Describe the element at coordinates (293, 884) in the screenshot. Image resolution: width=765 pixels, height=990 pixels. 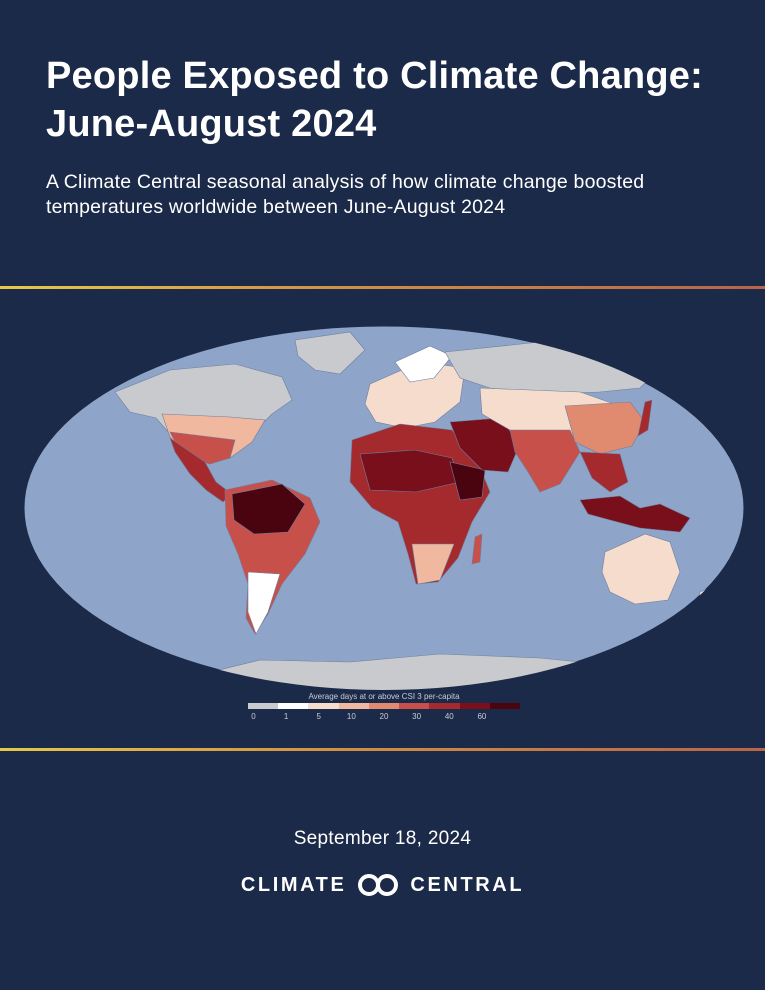
I see `logo-left-word: CLIMATE` at that location.